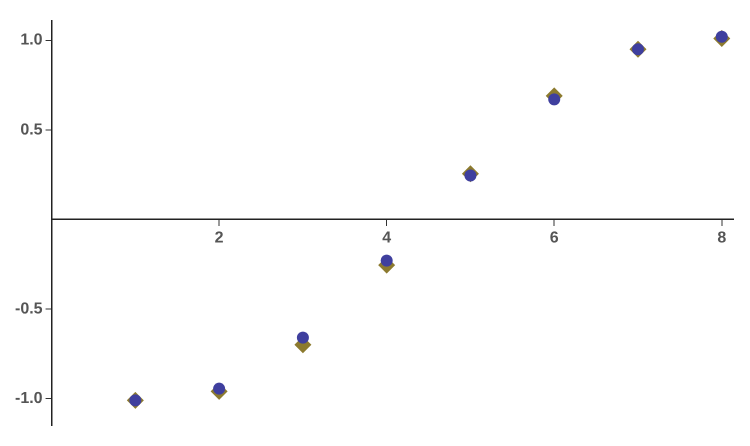 The width and height of the screenshot is (750, 446). What do you see at coordinates (28, 398) in the screenshot?
I see `y-tick-label: -1.0` at bounding box center [28, 398].